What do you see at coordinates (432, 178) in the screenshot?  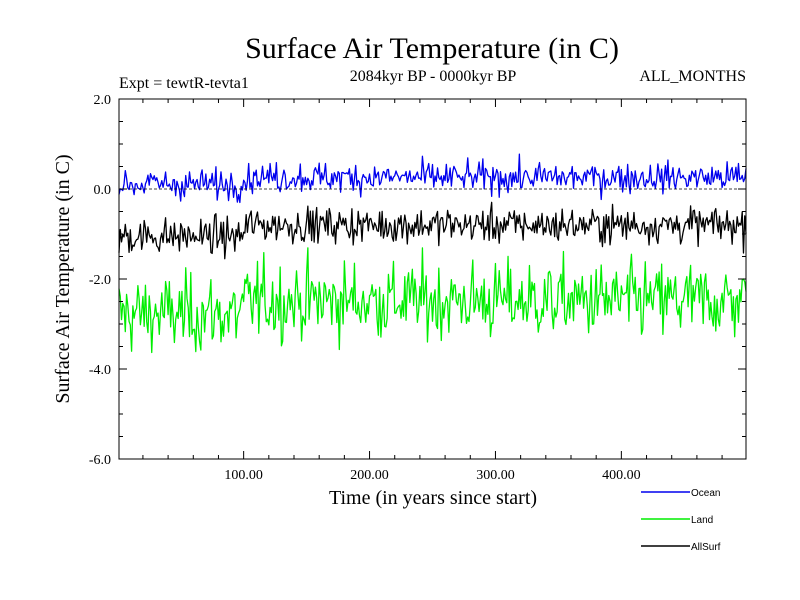 I see `series-line-ocean` at bounding box center [432, 178].